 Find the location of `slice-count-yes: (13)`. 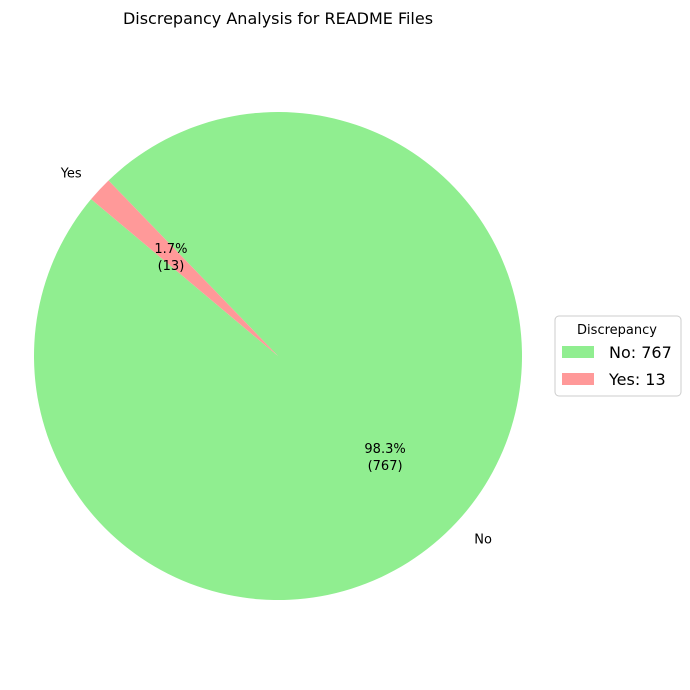

slice-count-yes: (13) is located at coordinates (171, 266).